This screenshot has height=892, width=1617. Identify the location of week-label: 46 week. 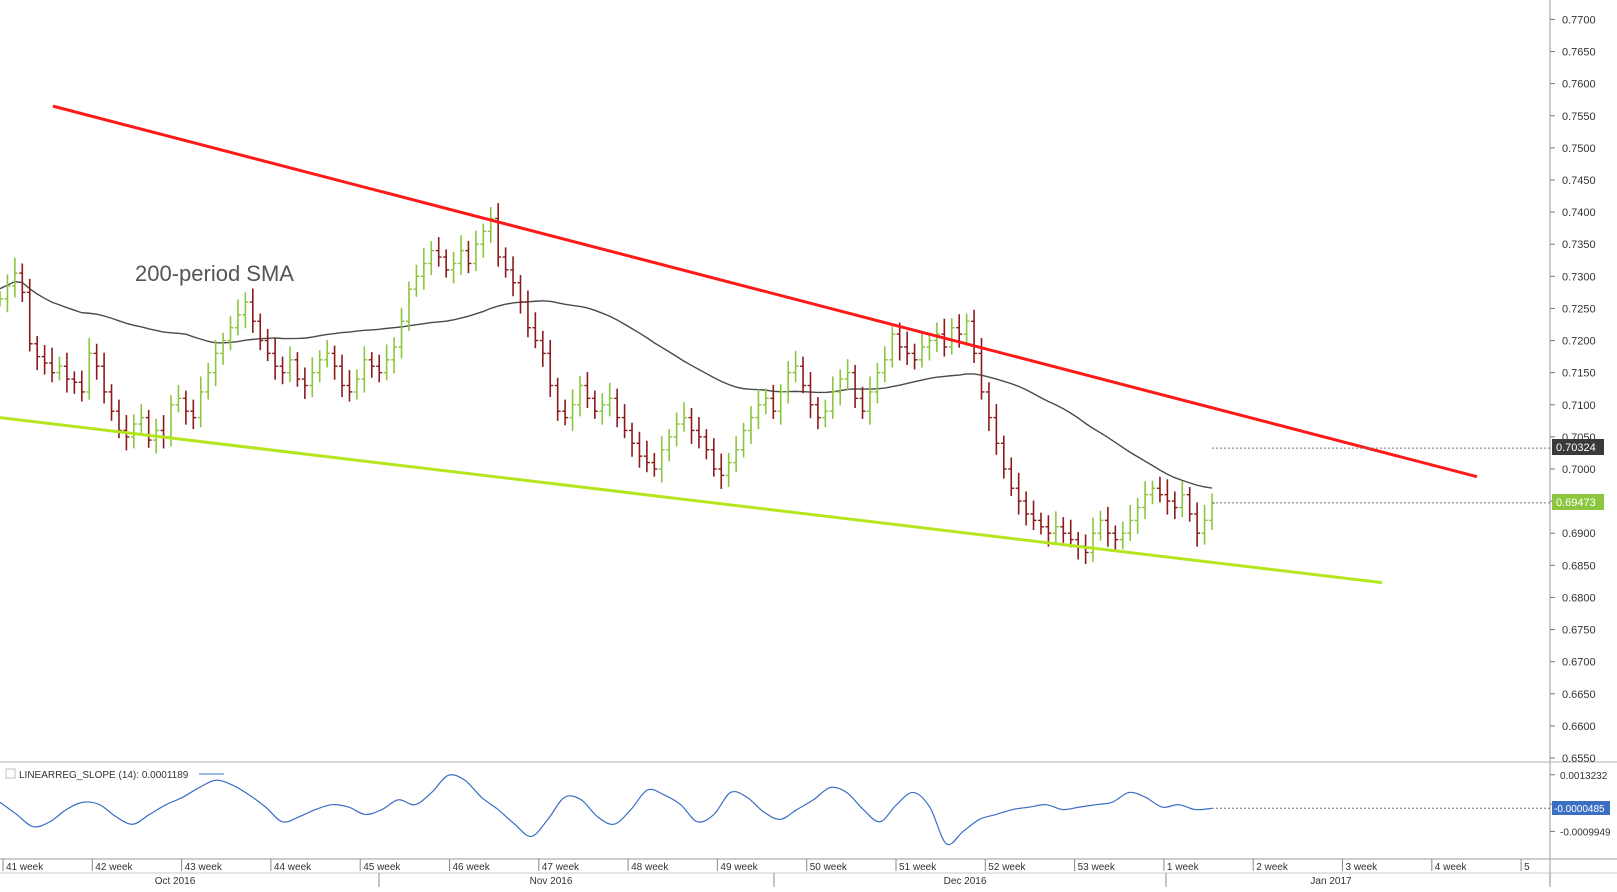
(472, 867).